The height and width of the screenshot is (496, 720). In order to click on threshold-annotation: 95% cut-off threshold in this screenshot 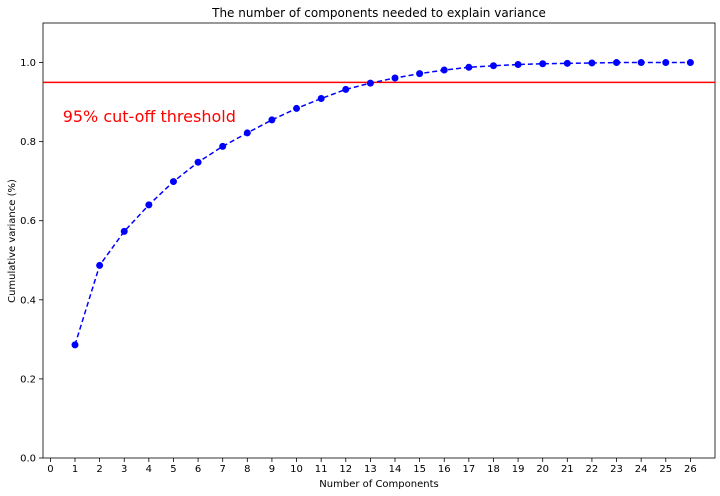, I will do `click(149, 116)`.